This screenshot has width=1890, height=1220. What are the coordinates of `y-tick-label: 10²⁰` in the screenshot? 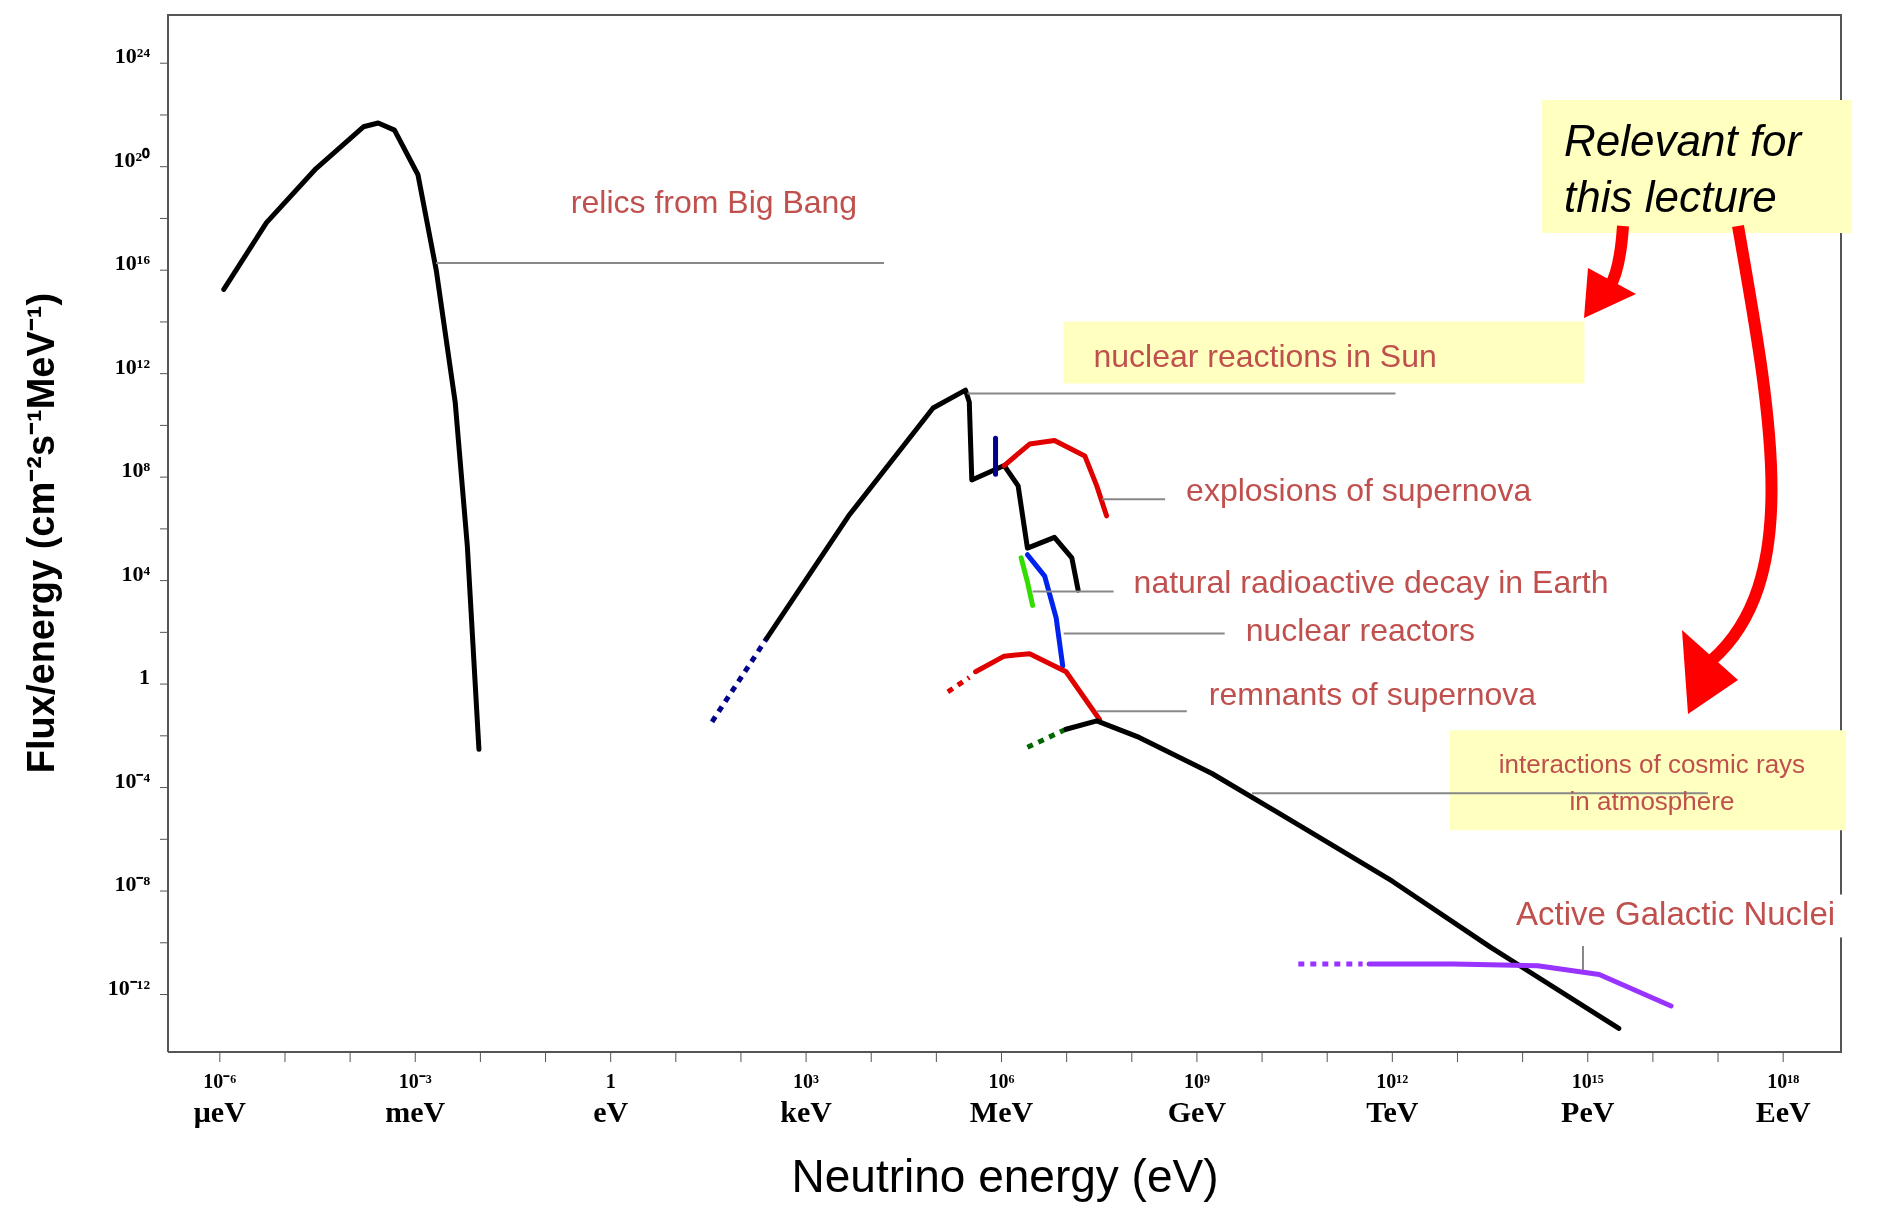 It's located at (131, 159).